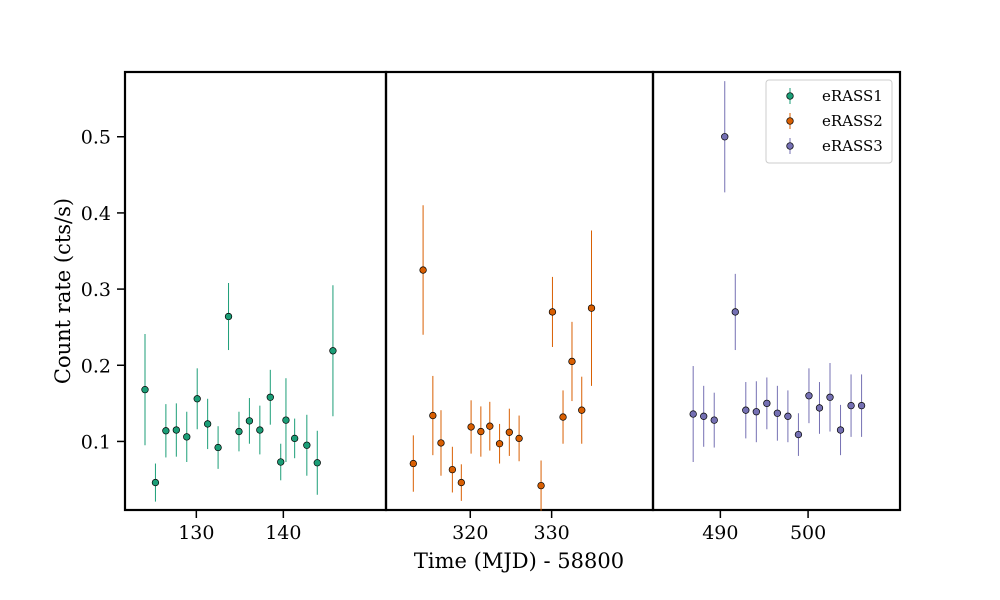 This screenshot has height=600, width=1000. Describe the element at coordinates (96, 442) in the screenshot. I see `y-tick-label: 0.1` at that location.